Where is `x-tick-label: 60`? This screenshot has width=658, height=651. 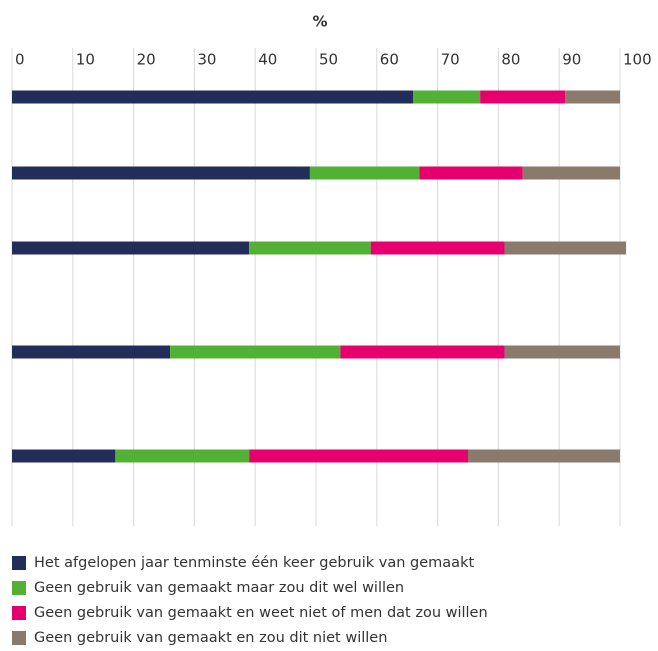
x-tick-label: 60 is located at coordinates (389, 60).